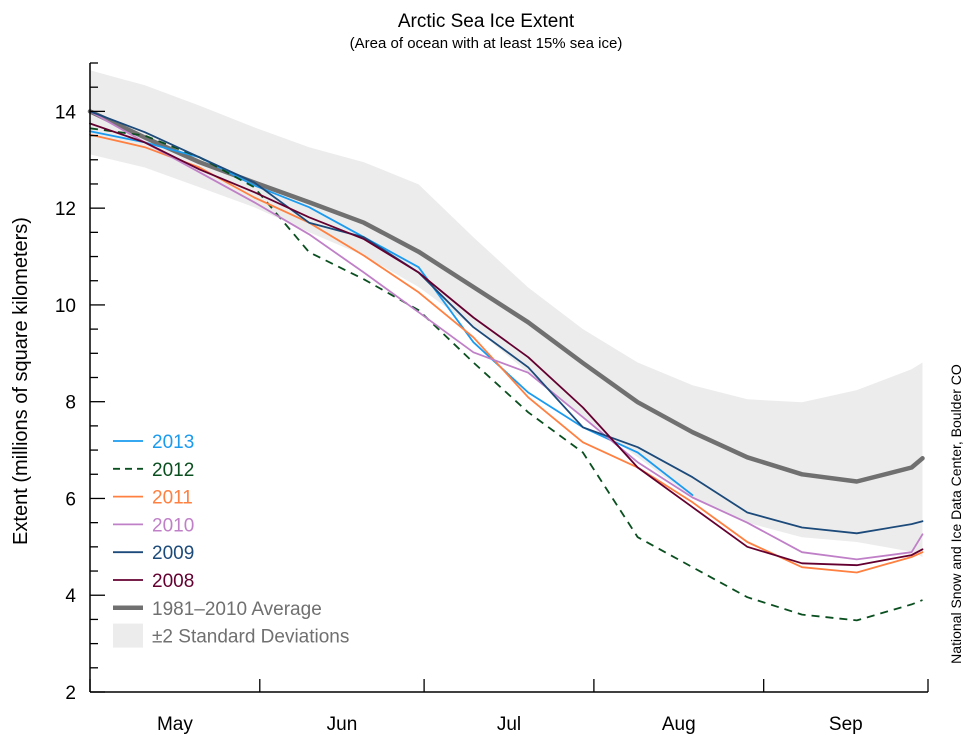 The height and width of the screenshot is (743, 972). Describe the element at coordinates (21, 381) in the screenshot. I see `y-axis-label: Extent (millions of square kilometers)` at that location.